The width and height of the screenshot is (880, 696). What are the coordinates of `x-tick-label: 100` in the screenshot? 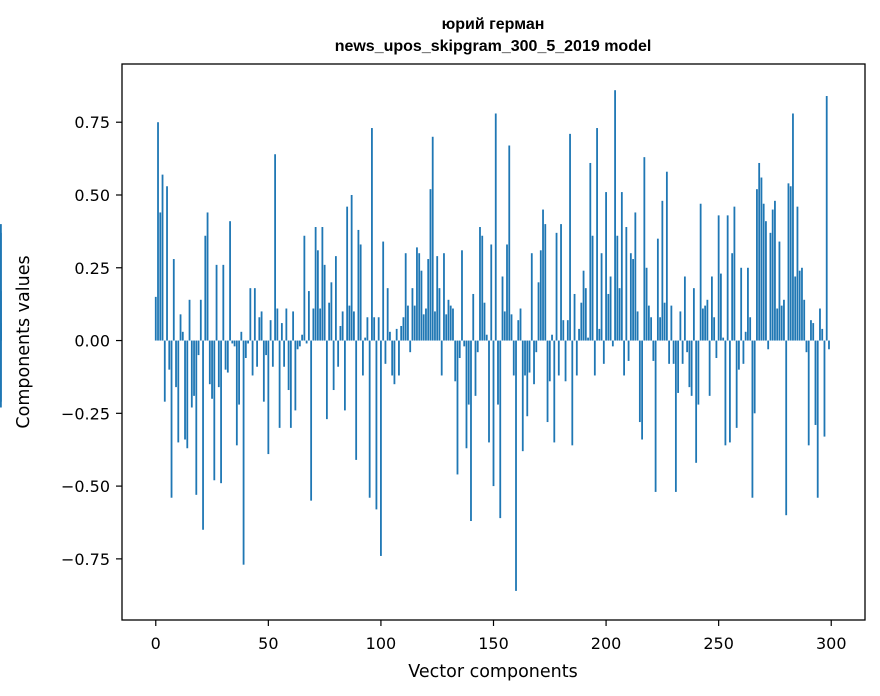 It's located at (381, 643).